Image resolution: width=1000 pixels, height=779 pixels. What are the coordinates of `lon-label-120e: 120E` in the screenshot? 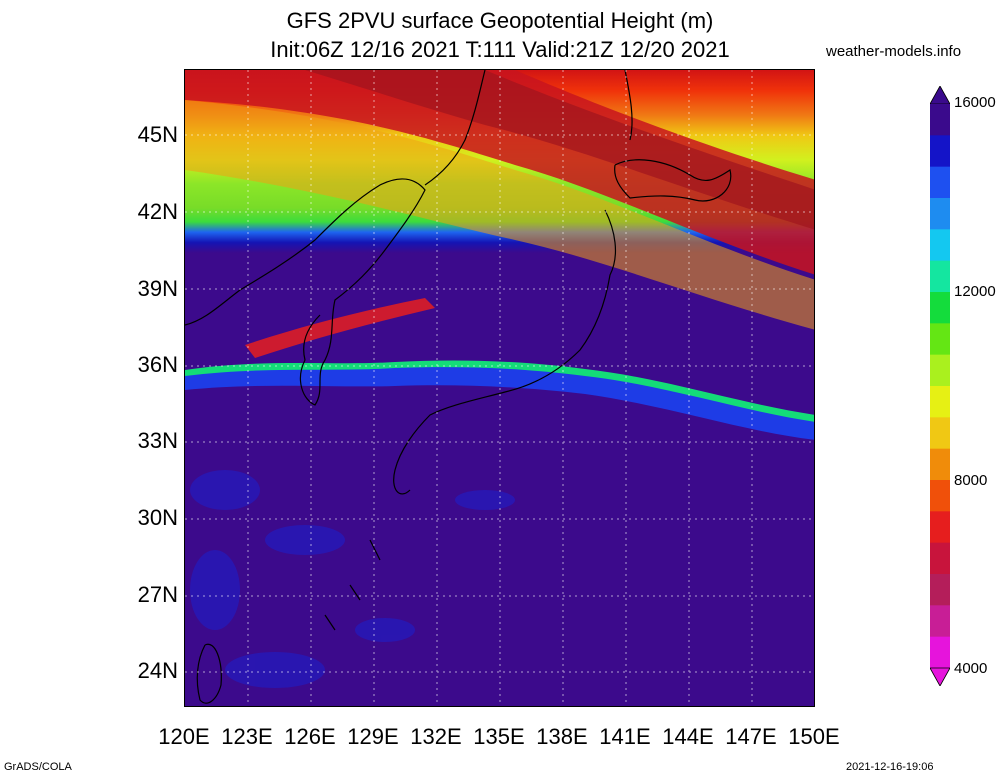 It's located at (184, 736).